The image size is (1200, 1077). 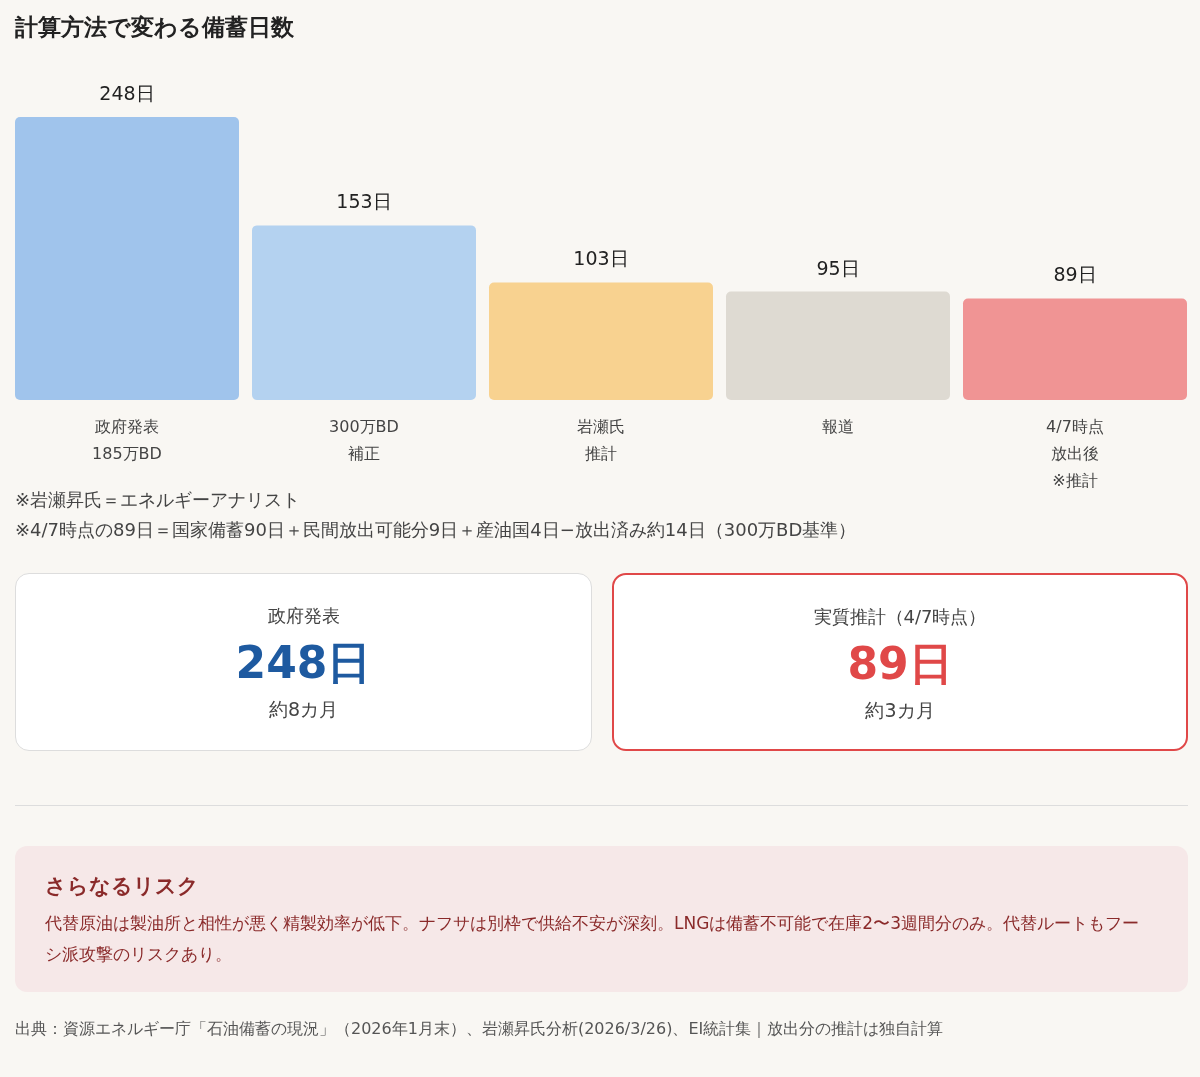 What do you see at coordinates (1075, 454) in the screenshot?
I see `x-tick-label: 4/7時点放出後※推計` at bounding box center [1075, 454].